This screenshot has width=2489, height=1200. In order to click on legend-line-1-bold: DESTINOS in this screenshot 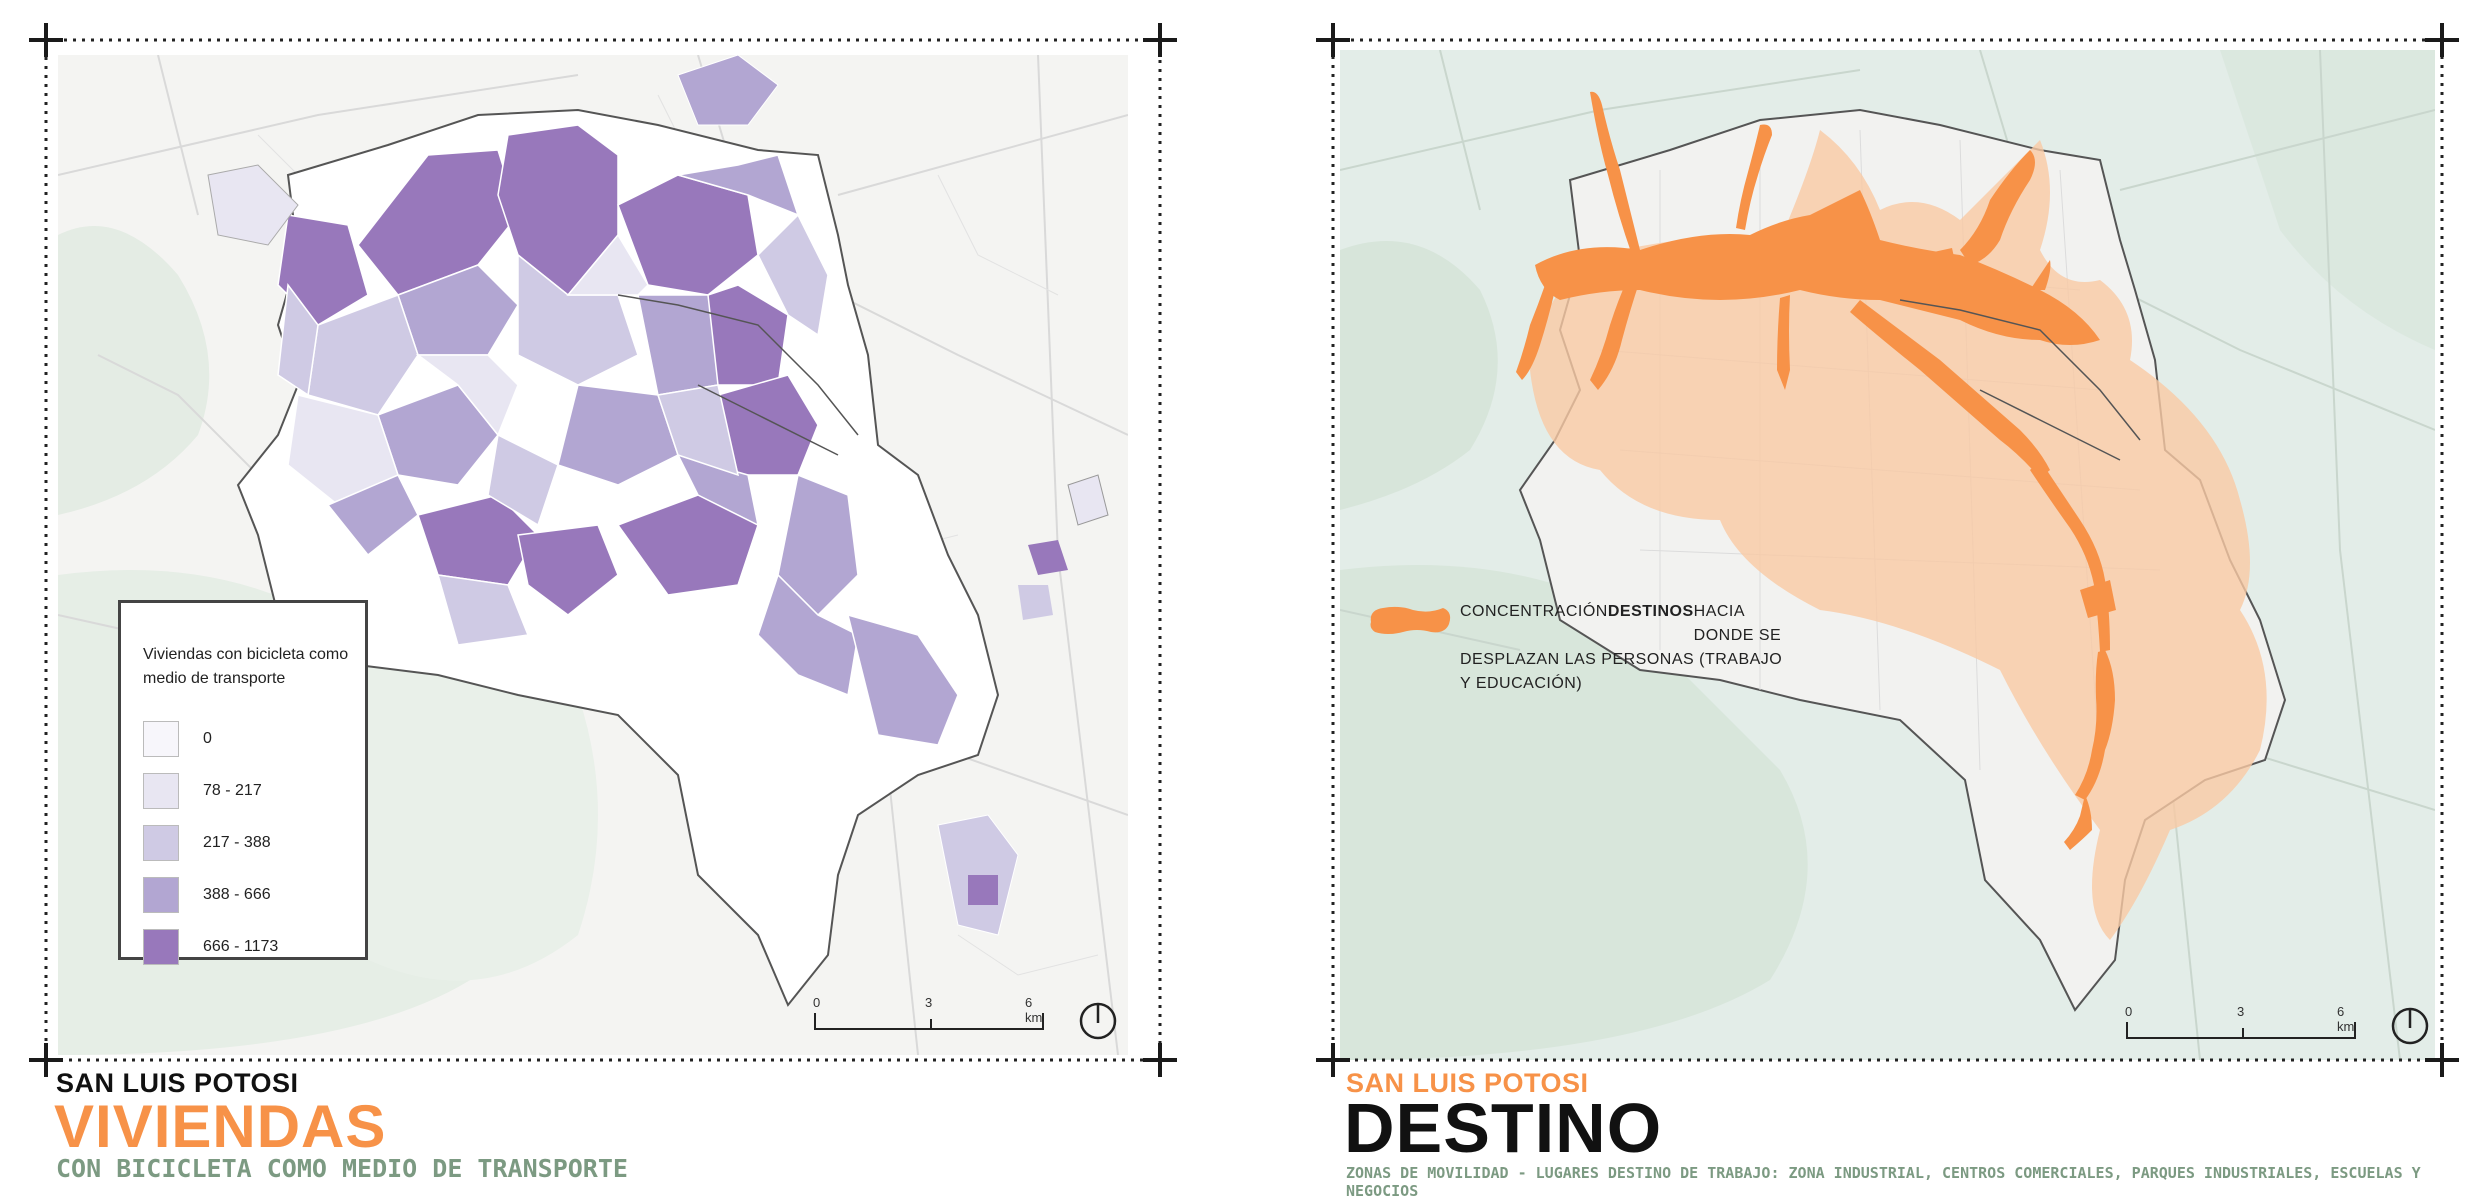, I will do `click(1650, 611)`.